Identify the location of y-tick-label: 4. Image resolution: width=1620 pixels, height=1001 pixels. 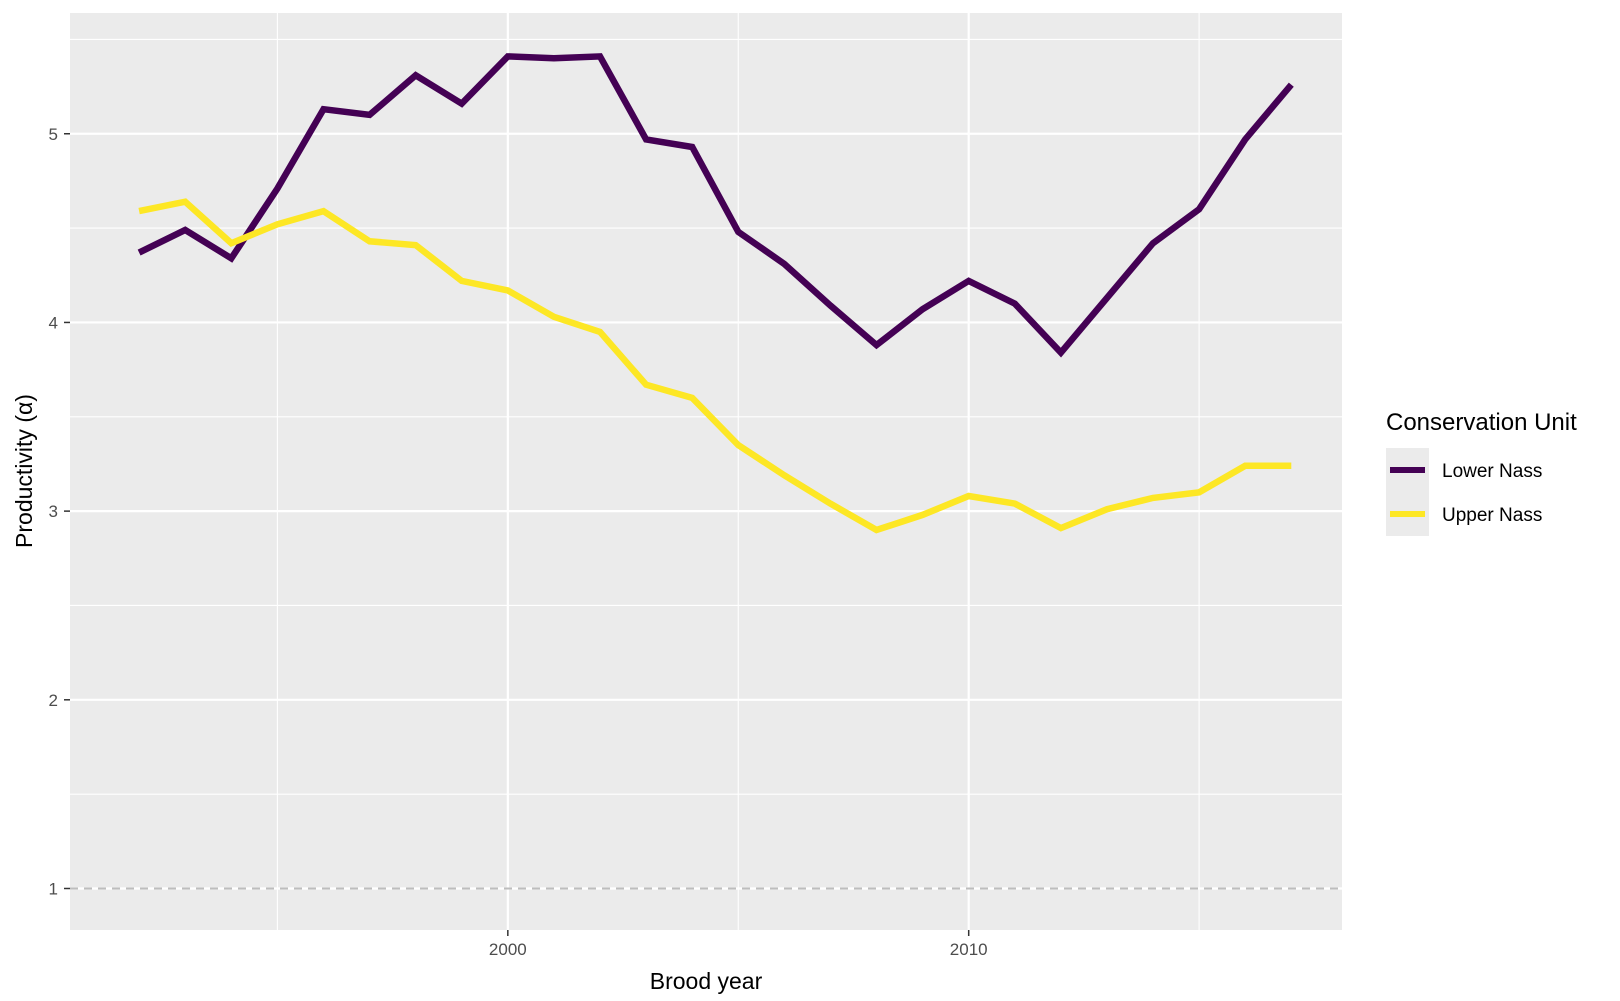
(53, 322).